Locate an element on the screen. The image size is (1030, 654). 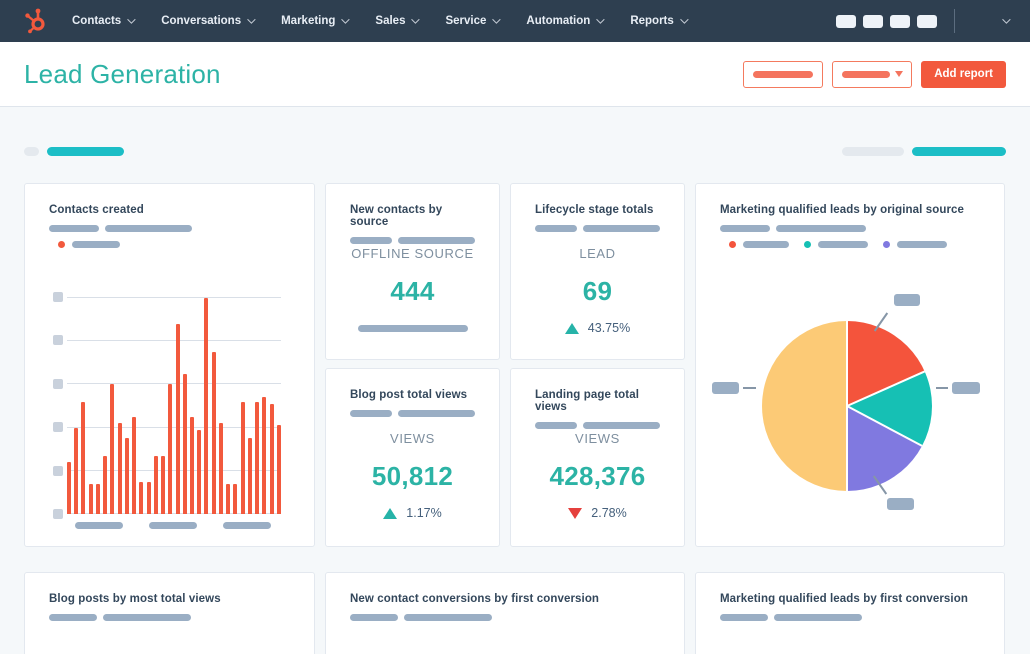
card-blog-posts-by-most-total-views: Blog posts by most total views is located at coordinates (169, 613).